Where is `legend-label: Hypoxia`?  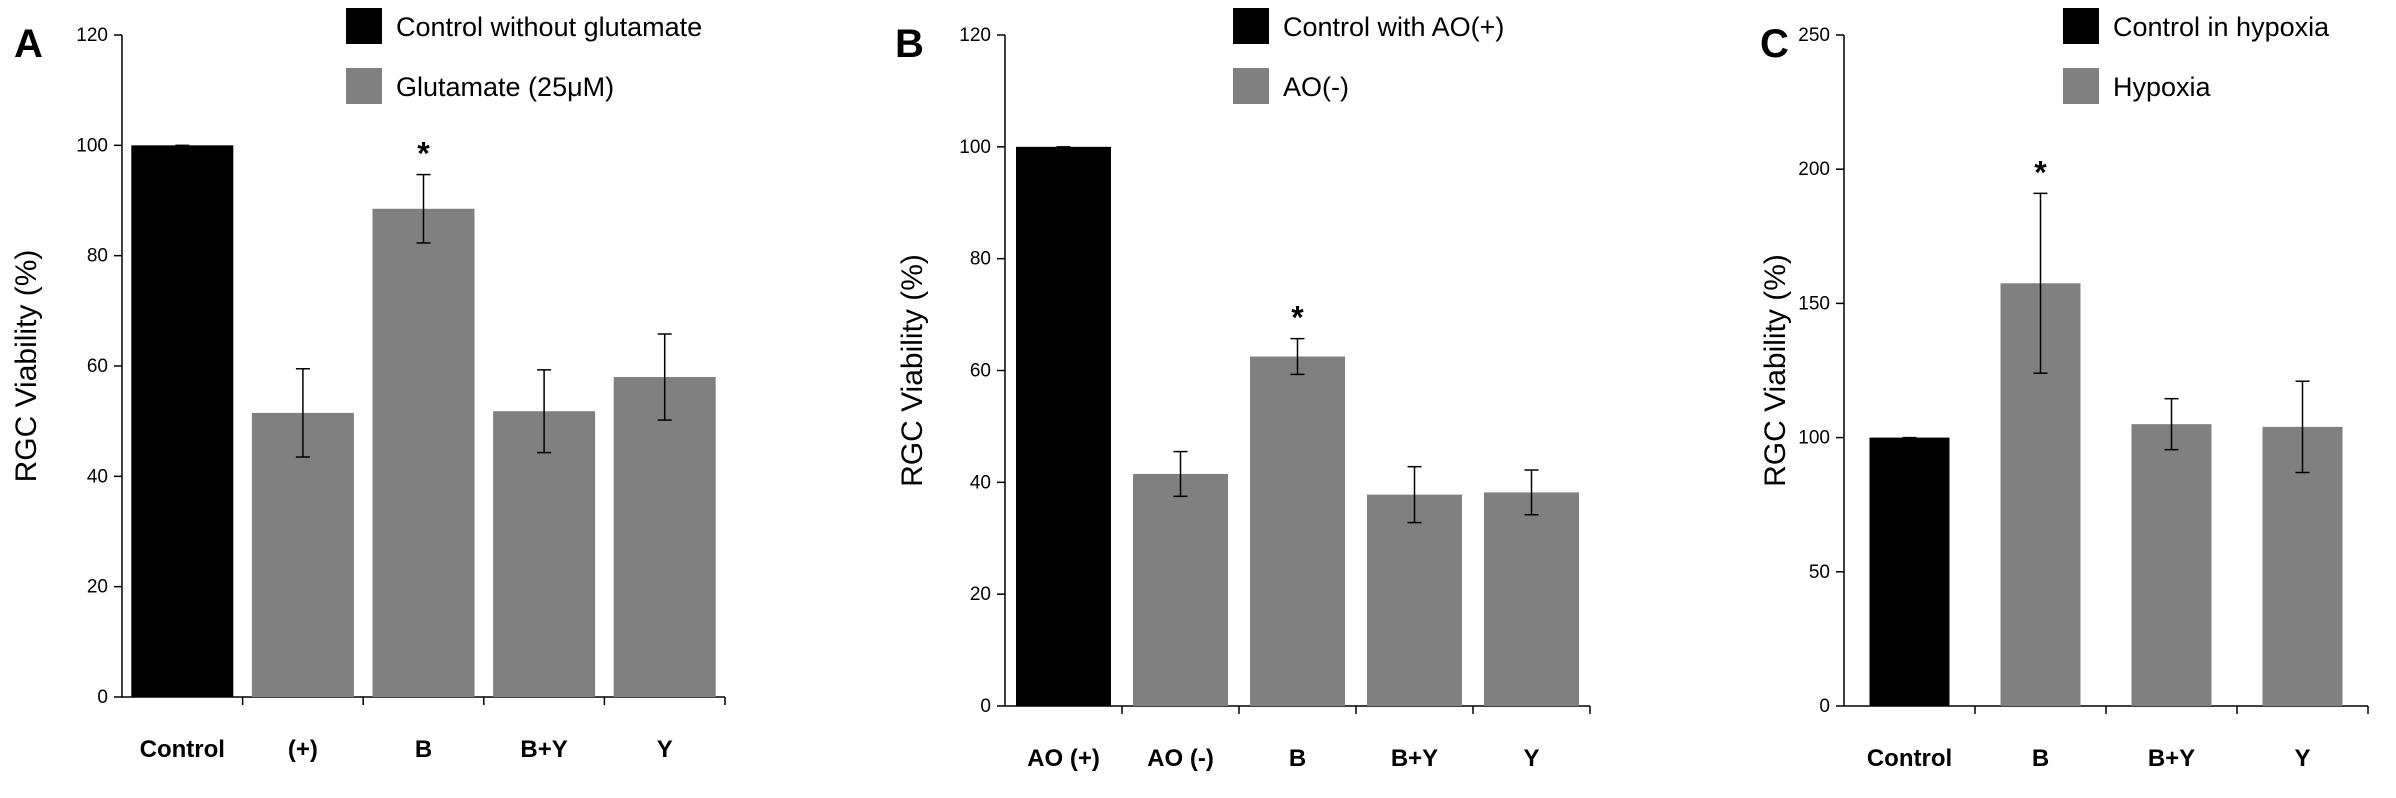
legend-label: Hypoxia is located at coordinates (2162, 87).